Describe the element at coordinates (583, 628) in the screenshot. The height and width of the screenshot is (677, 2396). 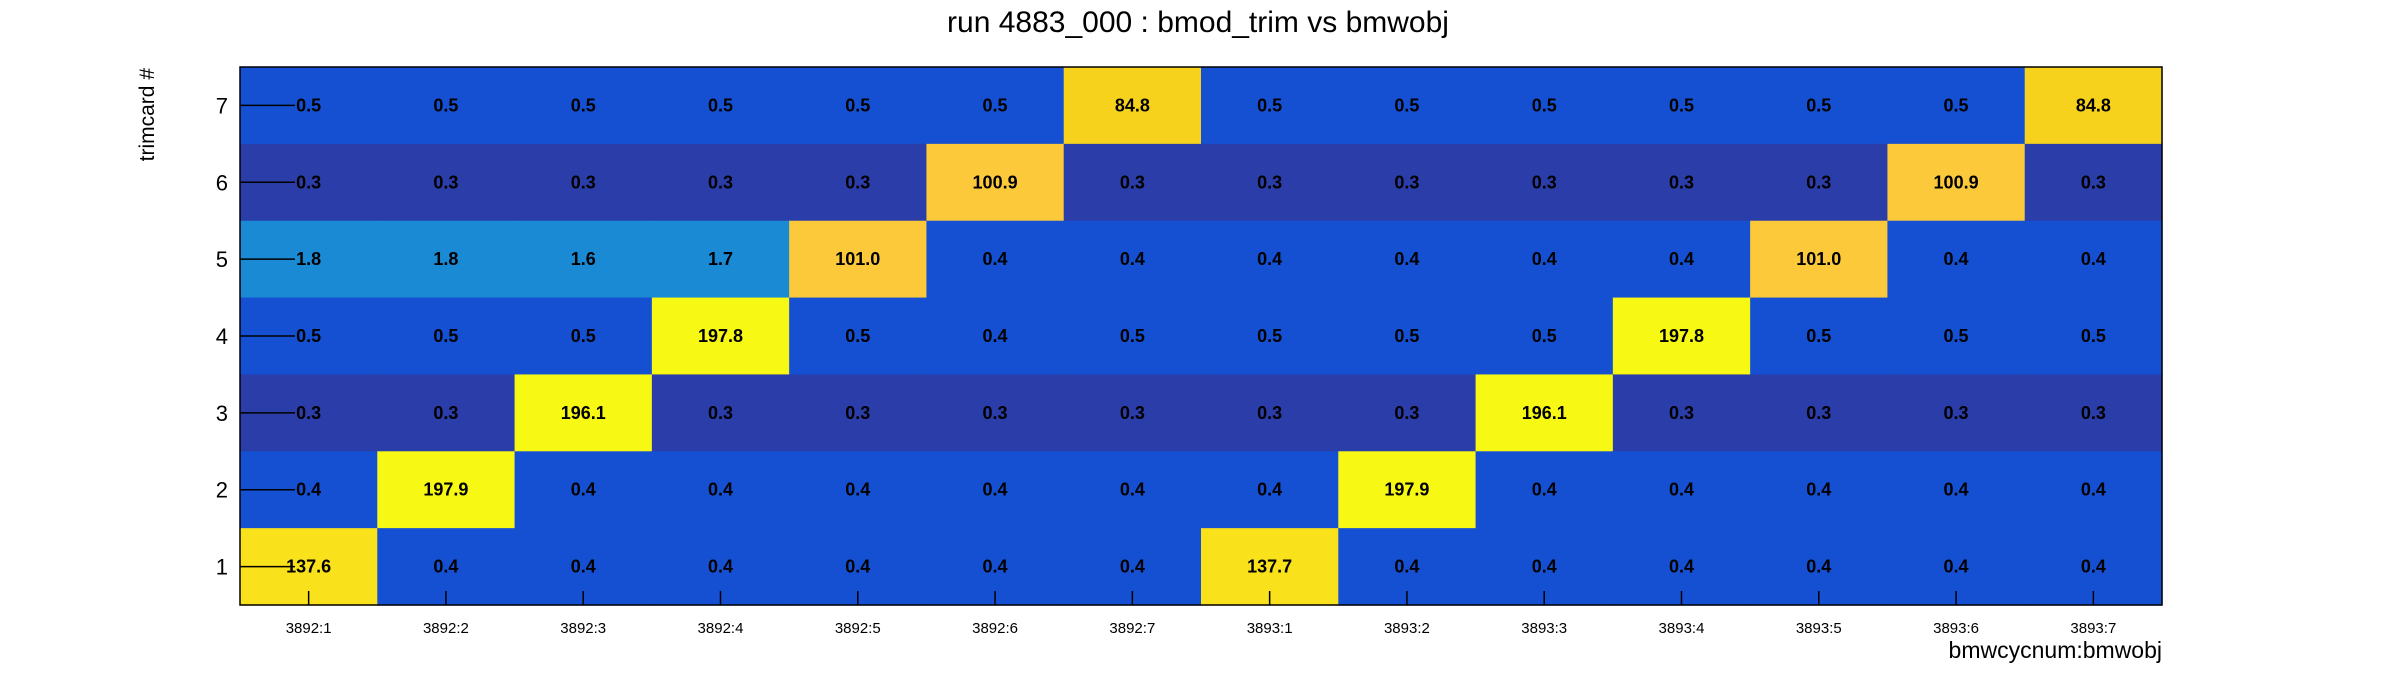
I see `x-tick-label: 3892:3` at that location.